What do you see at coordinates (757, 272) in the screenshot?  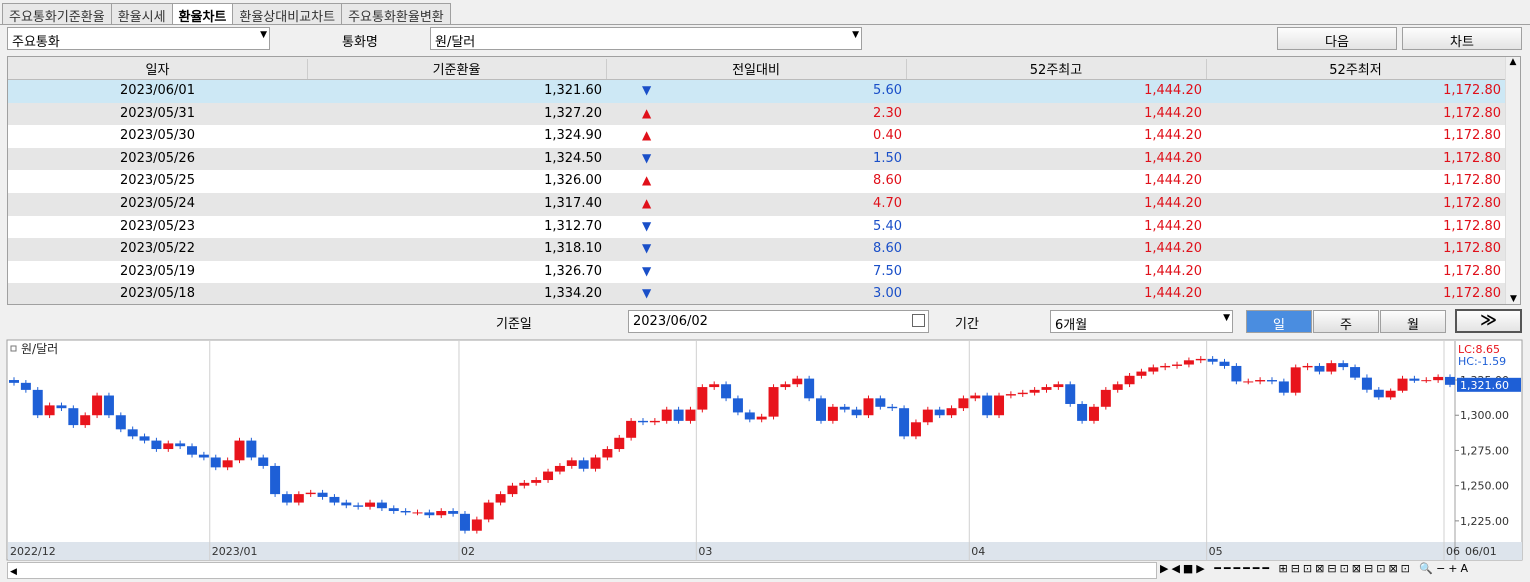 I see `table-row: 2023/05/19 1,326.70 ▼ 7.50 1,444.20 1,172.80` at bounding box center [757, 272].